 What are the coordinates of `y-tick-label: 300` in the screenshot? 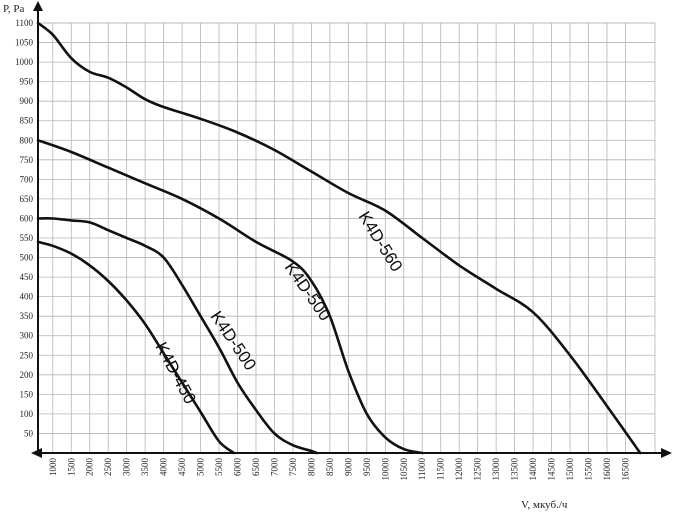 It's located at (27, 336).